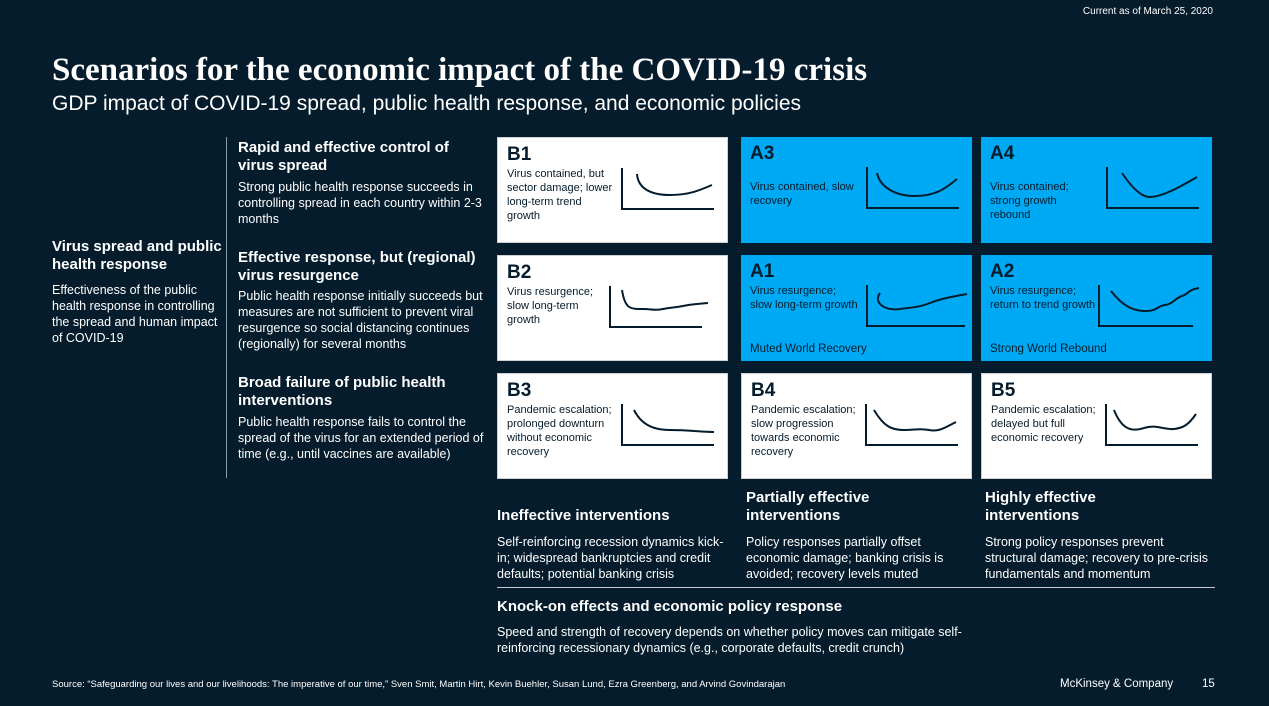 This screenshot has width=1269, height=706. I want to click on scenario-id: A1, so click(762, 271).